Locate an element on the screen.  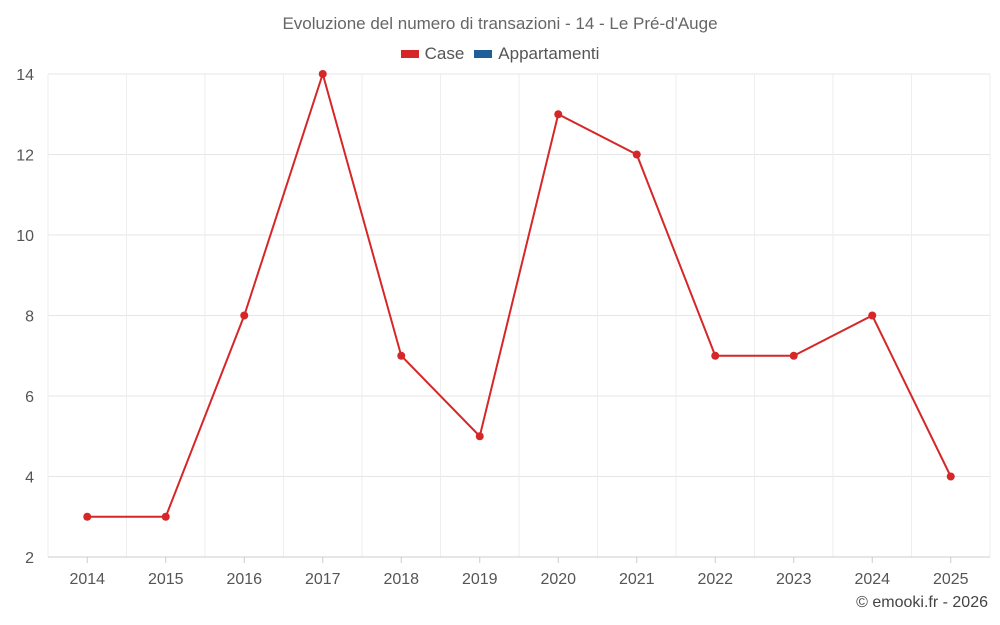
x-tick-label: 2020 is located at coordinates (558, 579).